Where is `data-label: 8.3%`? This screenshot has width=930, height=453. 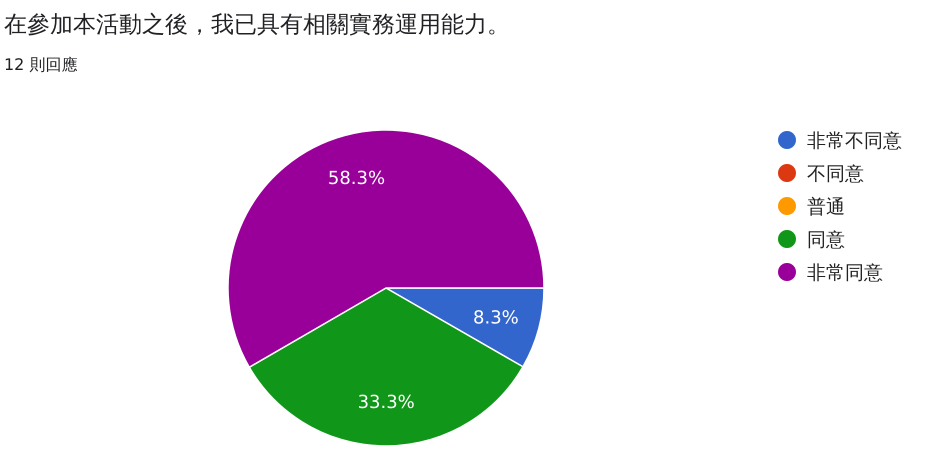 data-label: 8.3% is located at coordinates (496, 317).